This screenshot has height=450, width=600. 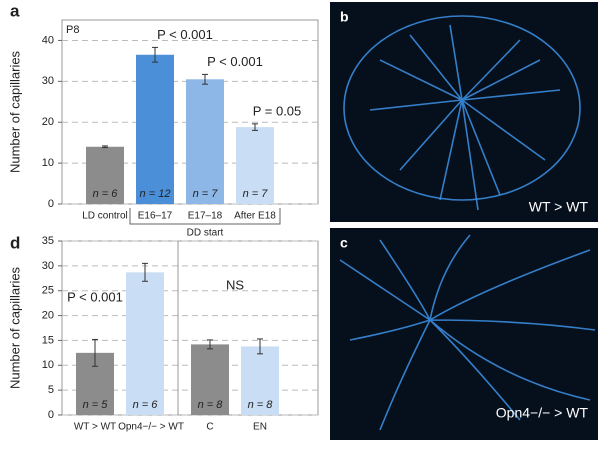 I want to click on y-tick-label: 15, so click(x=48, y=340).